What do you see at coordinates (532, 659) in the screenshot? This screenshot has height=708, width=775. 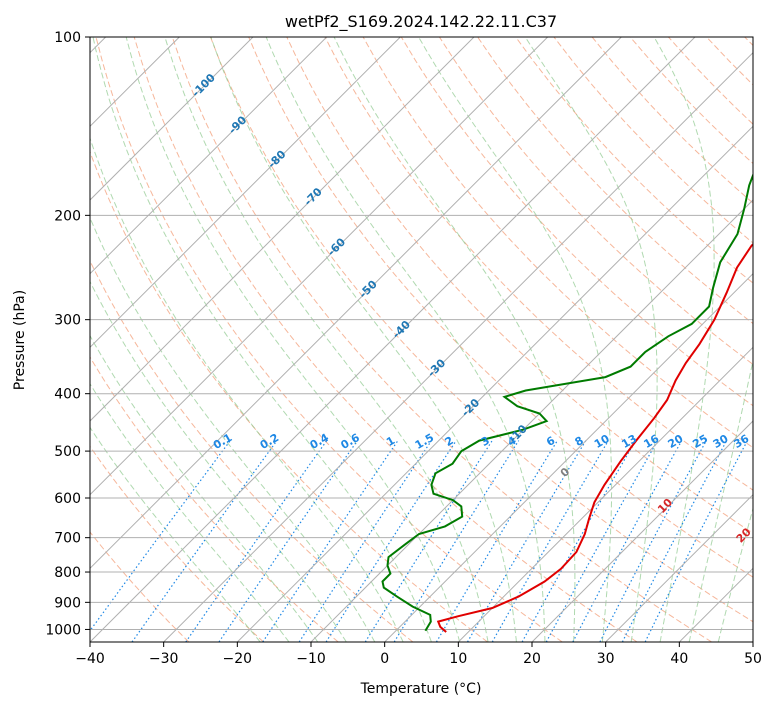 I see `x-tick-label: 20` at bounding box center [532, 659].